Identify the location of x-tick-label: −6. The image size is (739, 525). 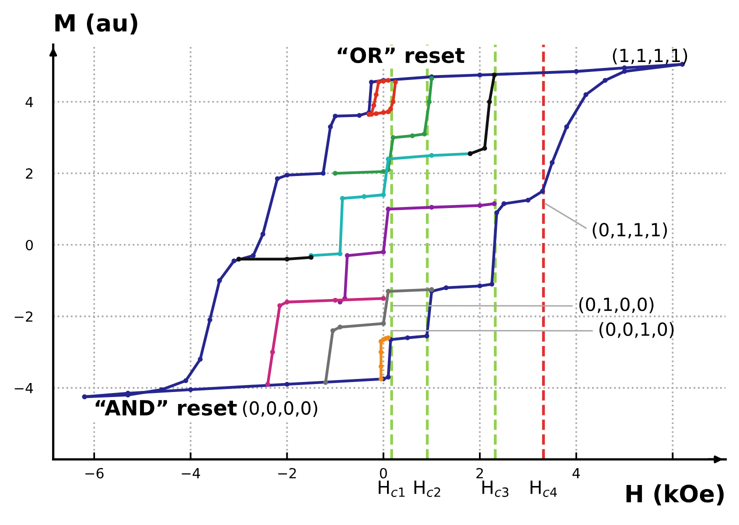
(94, 473).